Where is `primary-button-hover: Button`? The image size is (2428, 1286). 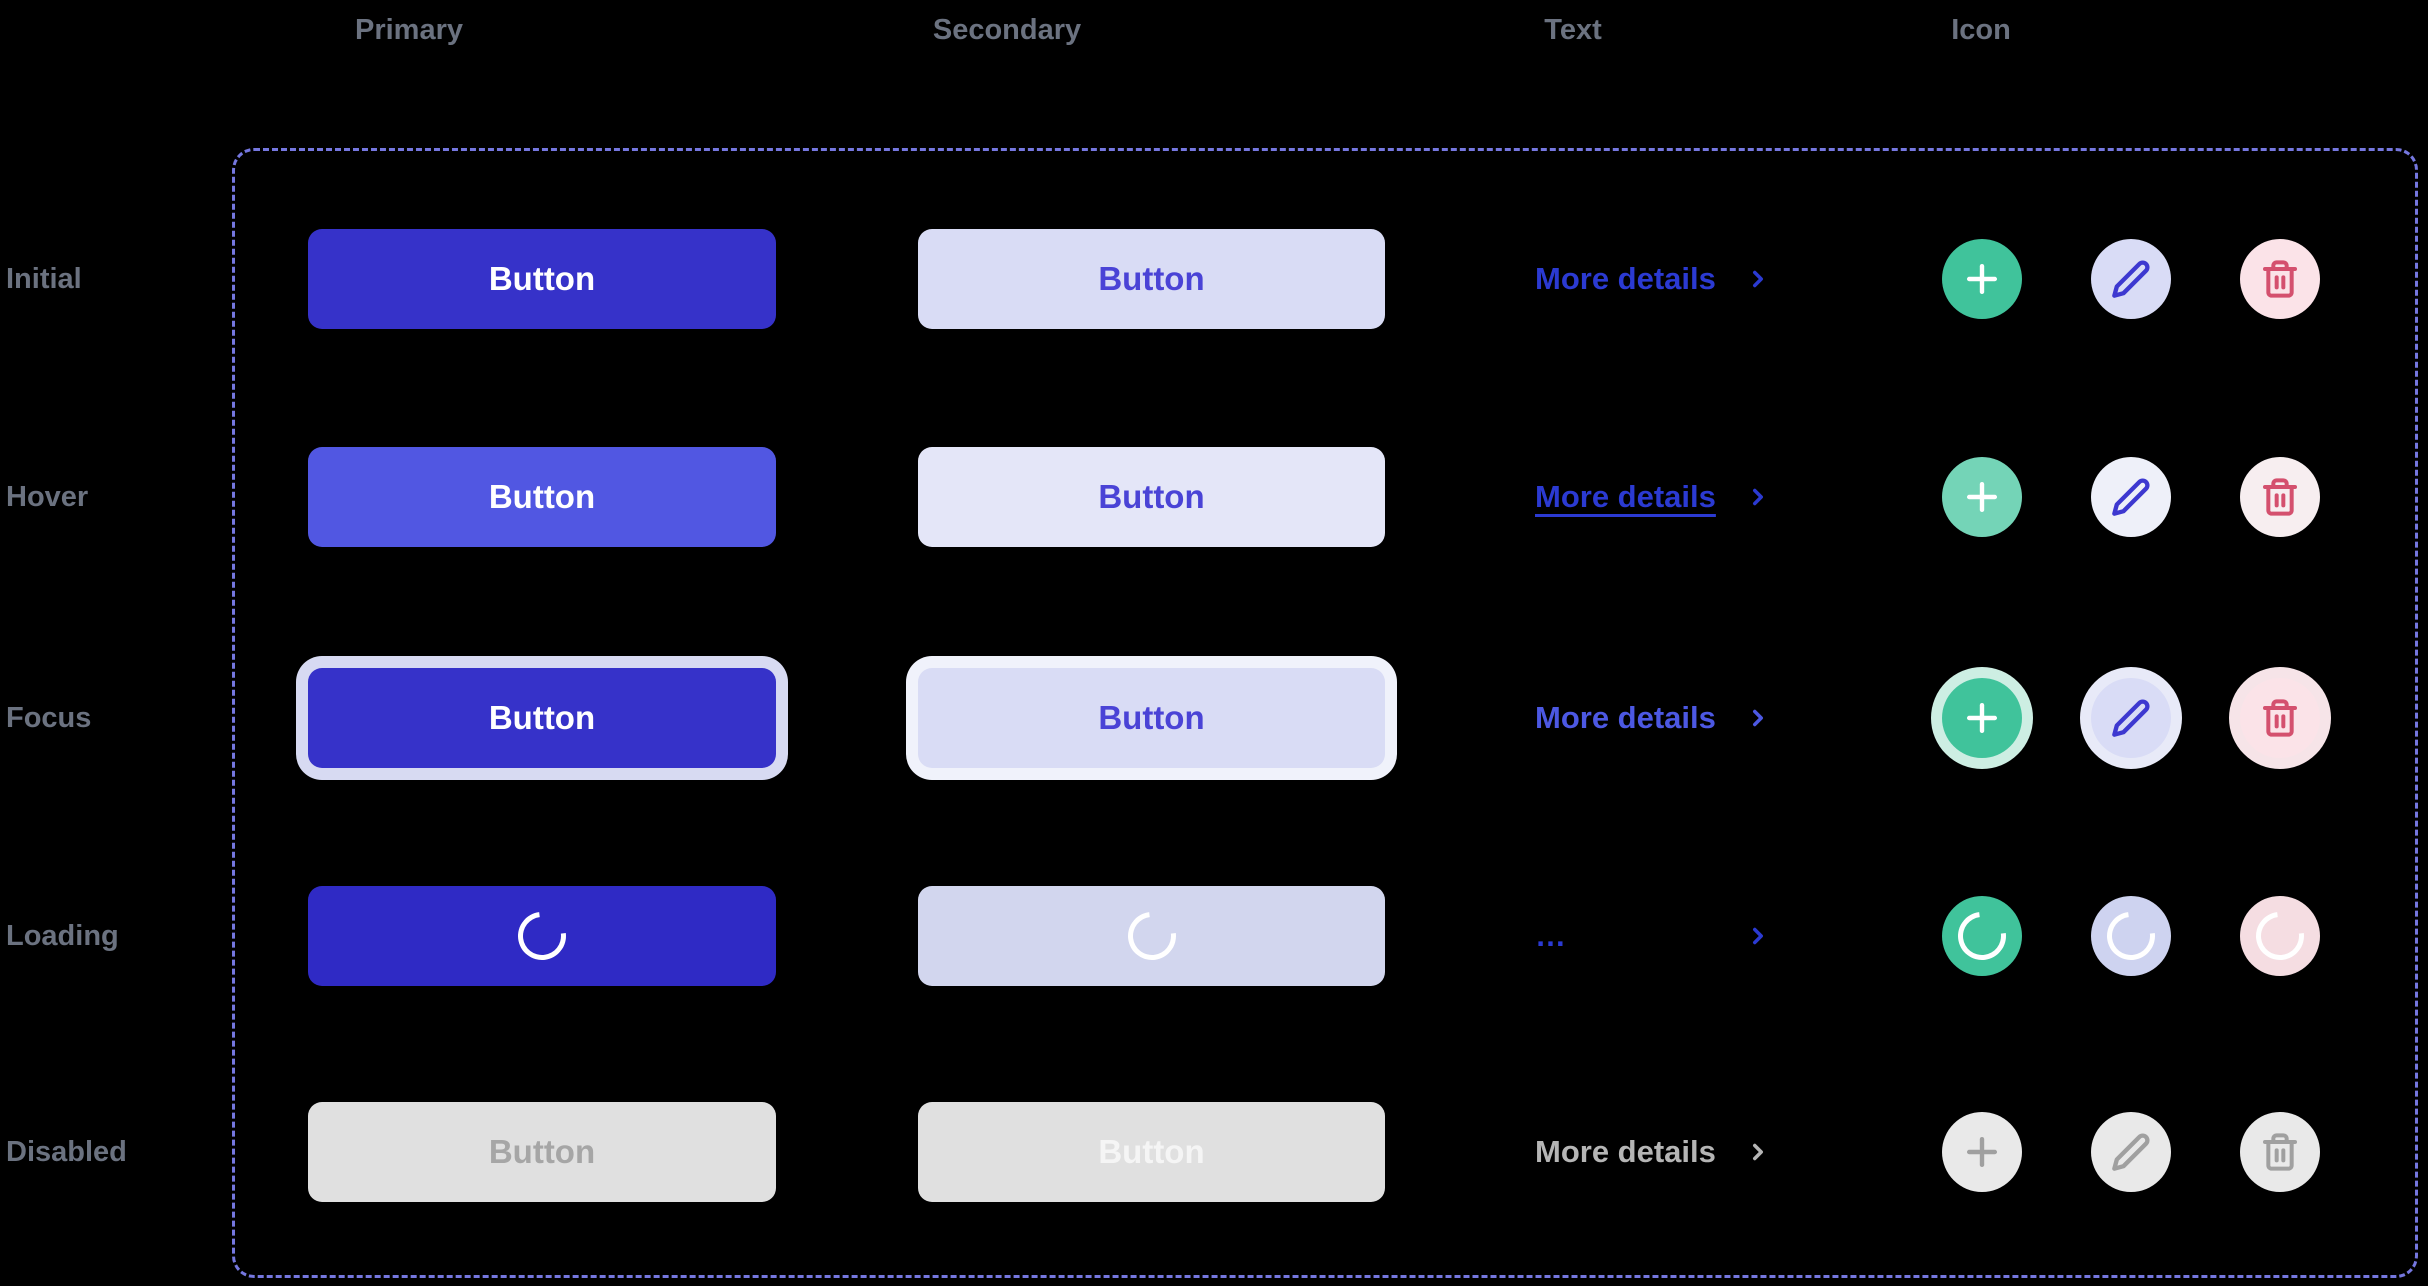 primary-button-hover: Button is located at coordinates (542, 497).